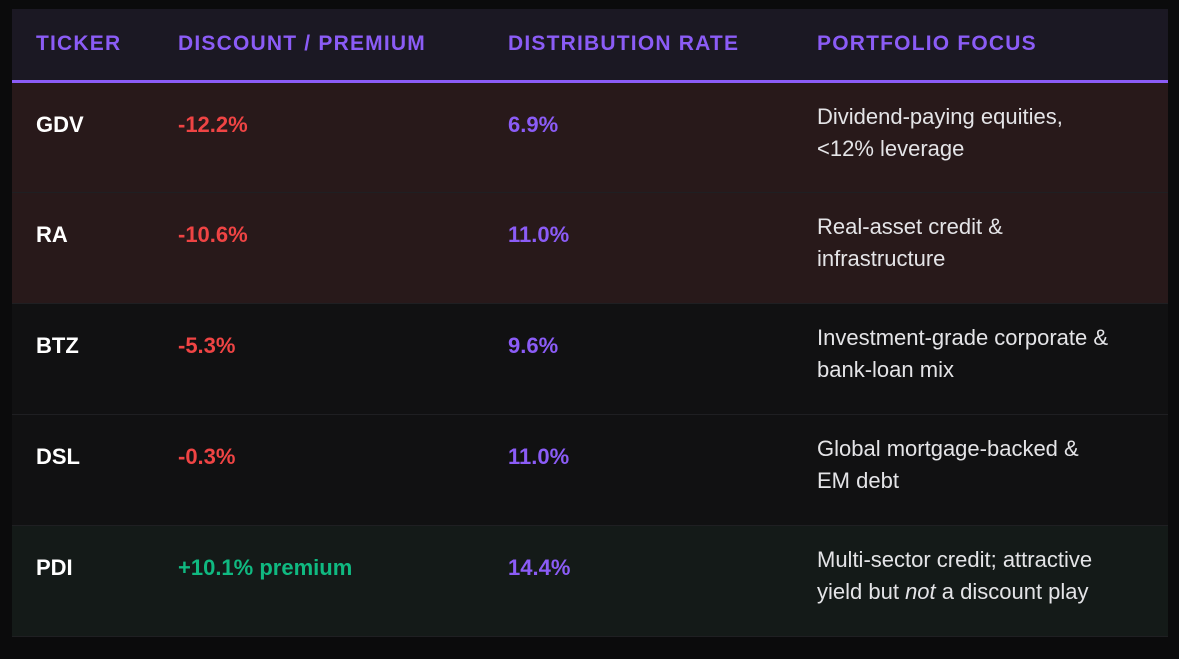 The width and height of the screenshot is (1179, 659). What do you see at coordinates (638, 359) in the screenshot?
I see `distribution-cell: 9.6%` at bounding box center [638, 359].